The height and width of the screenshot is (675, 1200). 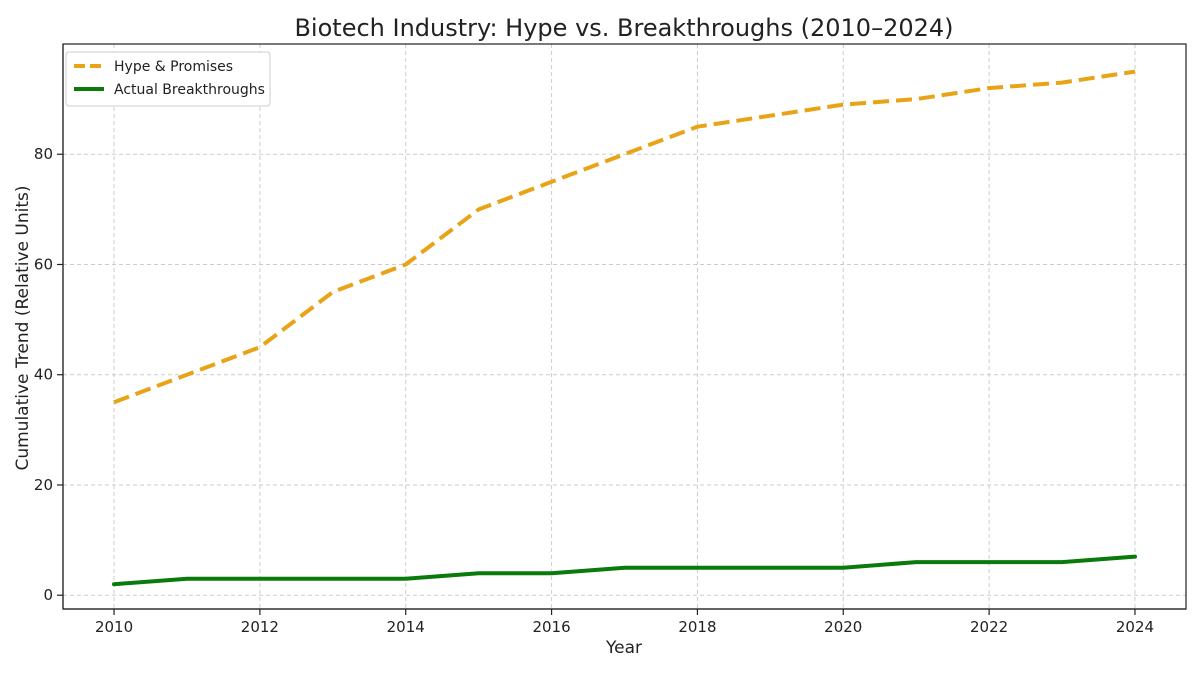 What do you see at coordinates (551, 627) in the screenshot?
I see `x-tick-label: 2016` at bounding box center [551, 627].